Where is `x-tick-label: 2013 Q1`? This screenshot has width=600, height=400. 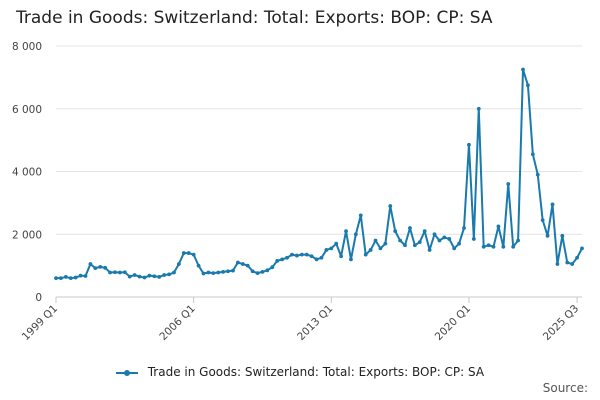 x-tick-label: 2013 Q1 is located at coordinates (315, 323).